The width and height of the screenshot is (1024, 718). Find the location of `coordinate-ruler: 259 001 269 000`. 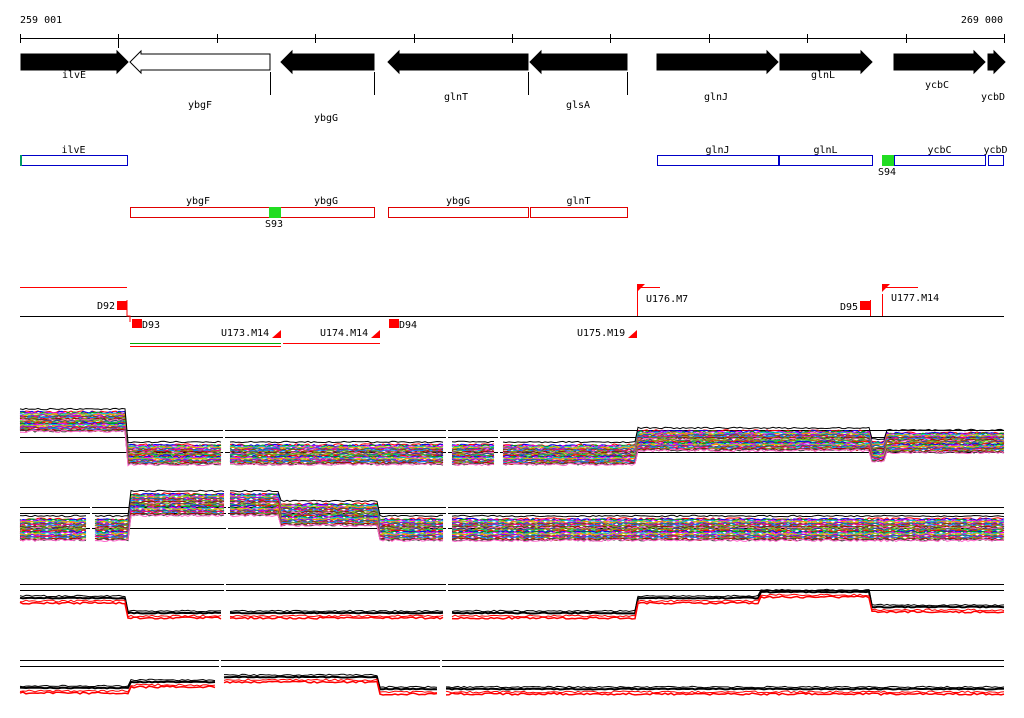

coordinate-ruler: 259 001 269 000 is located at coordinates (512, 29).